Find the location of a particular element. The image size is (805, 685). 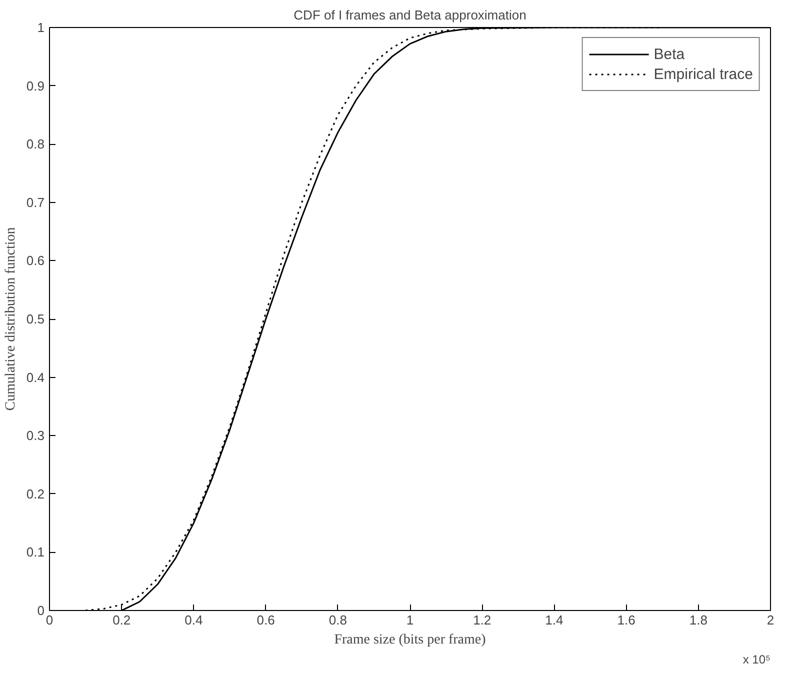

x-axis-title: Frame size (bits per frame) is located at coordinates (410, 640).